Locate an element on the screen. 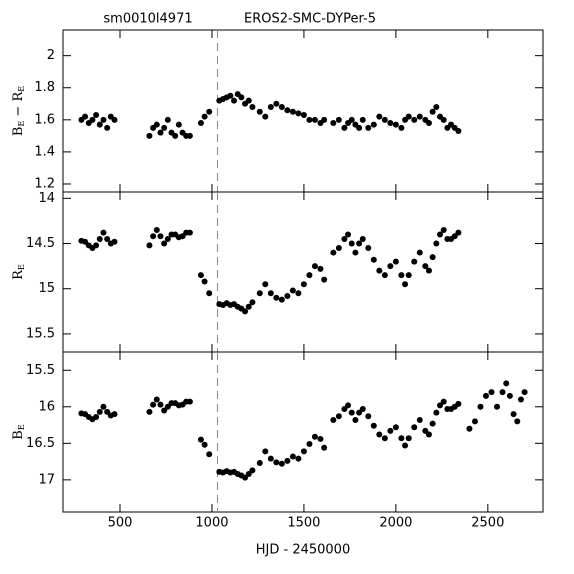 The height and width of the screenshot is (574, 574). y-axis-label-part: E is located at coordinates (21, 124).